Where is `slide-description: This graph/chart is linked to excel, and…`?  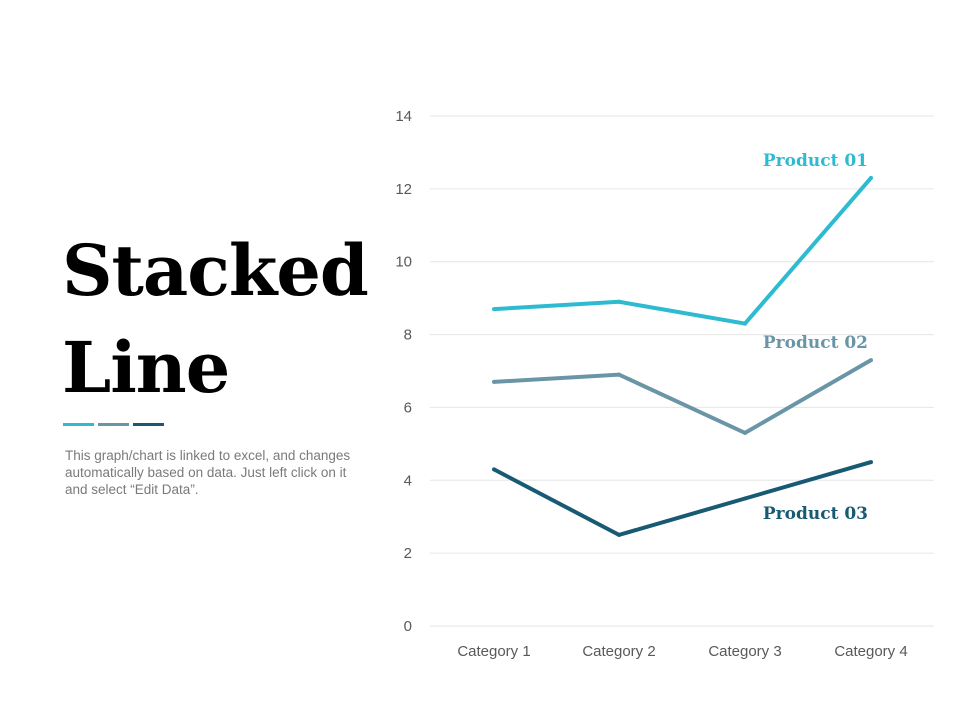
slide-description: This graph/chart is linked to excel, and… is located at coordinates (208, 472).